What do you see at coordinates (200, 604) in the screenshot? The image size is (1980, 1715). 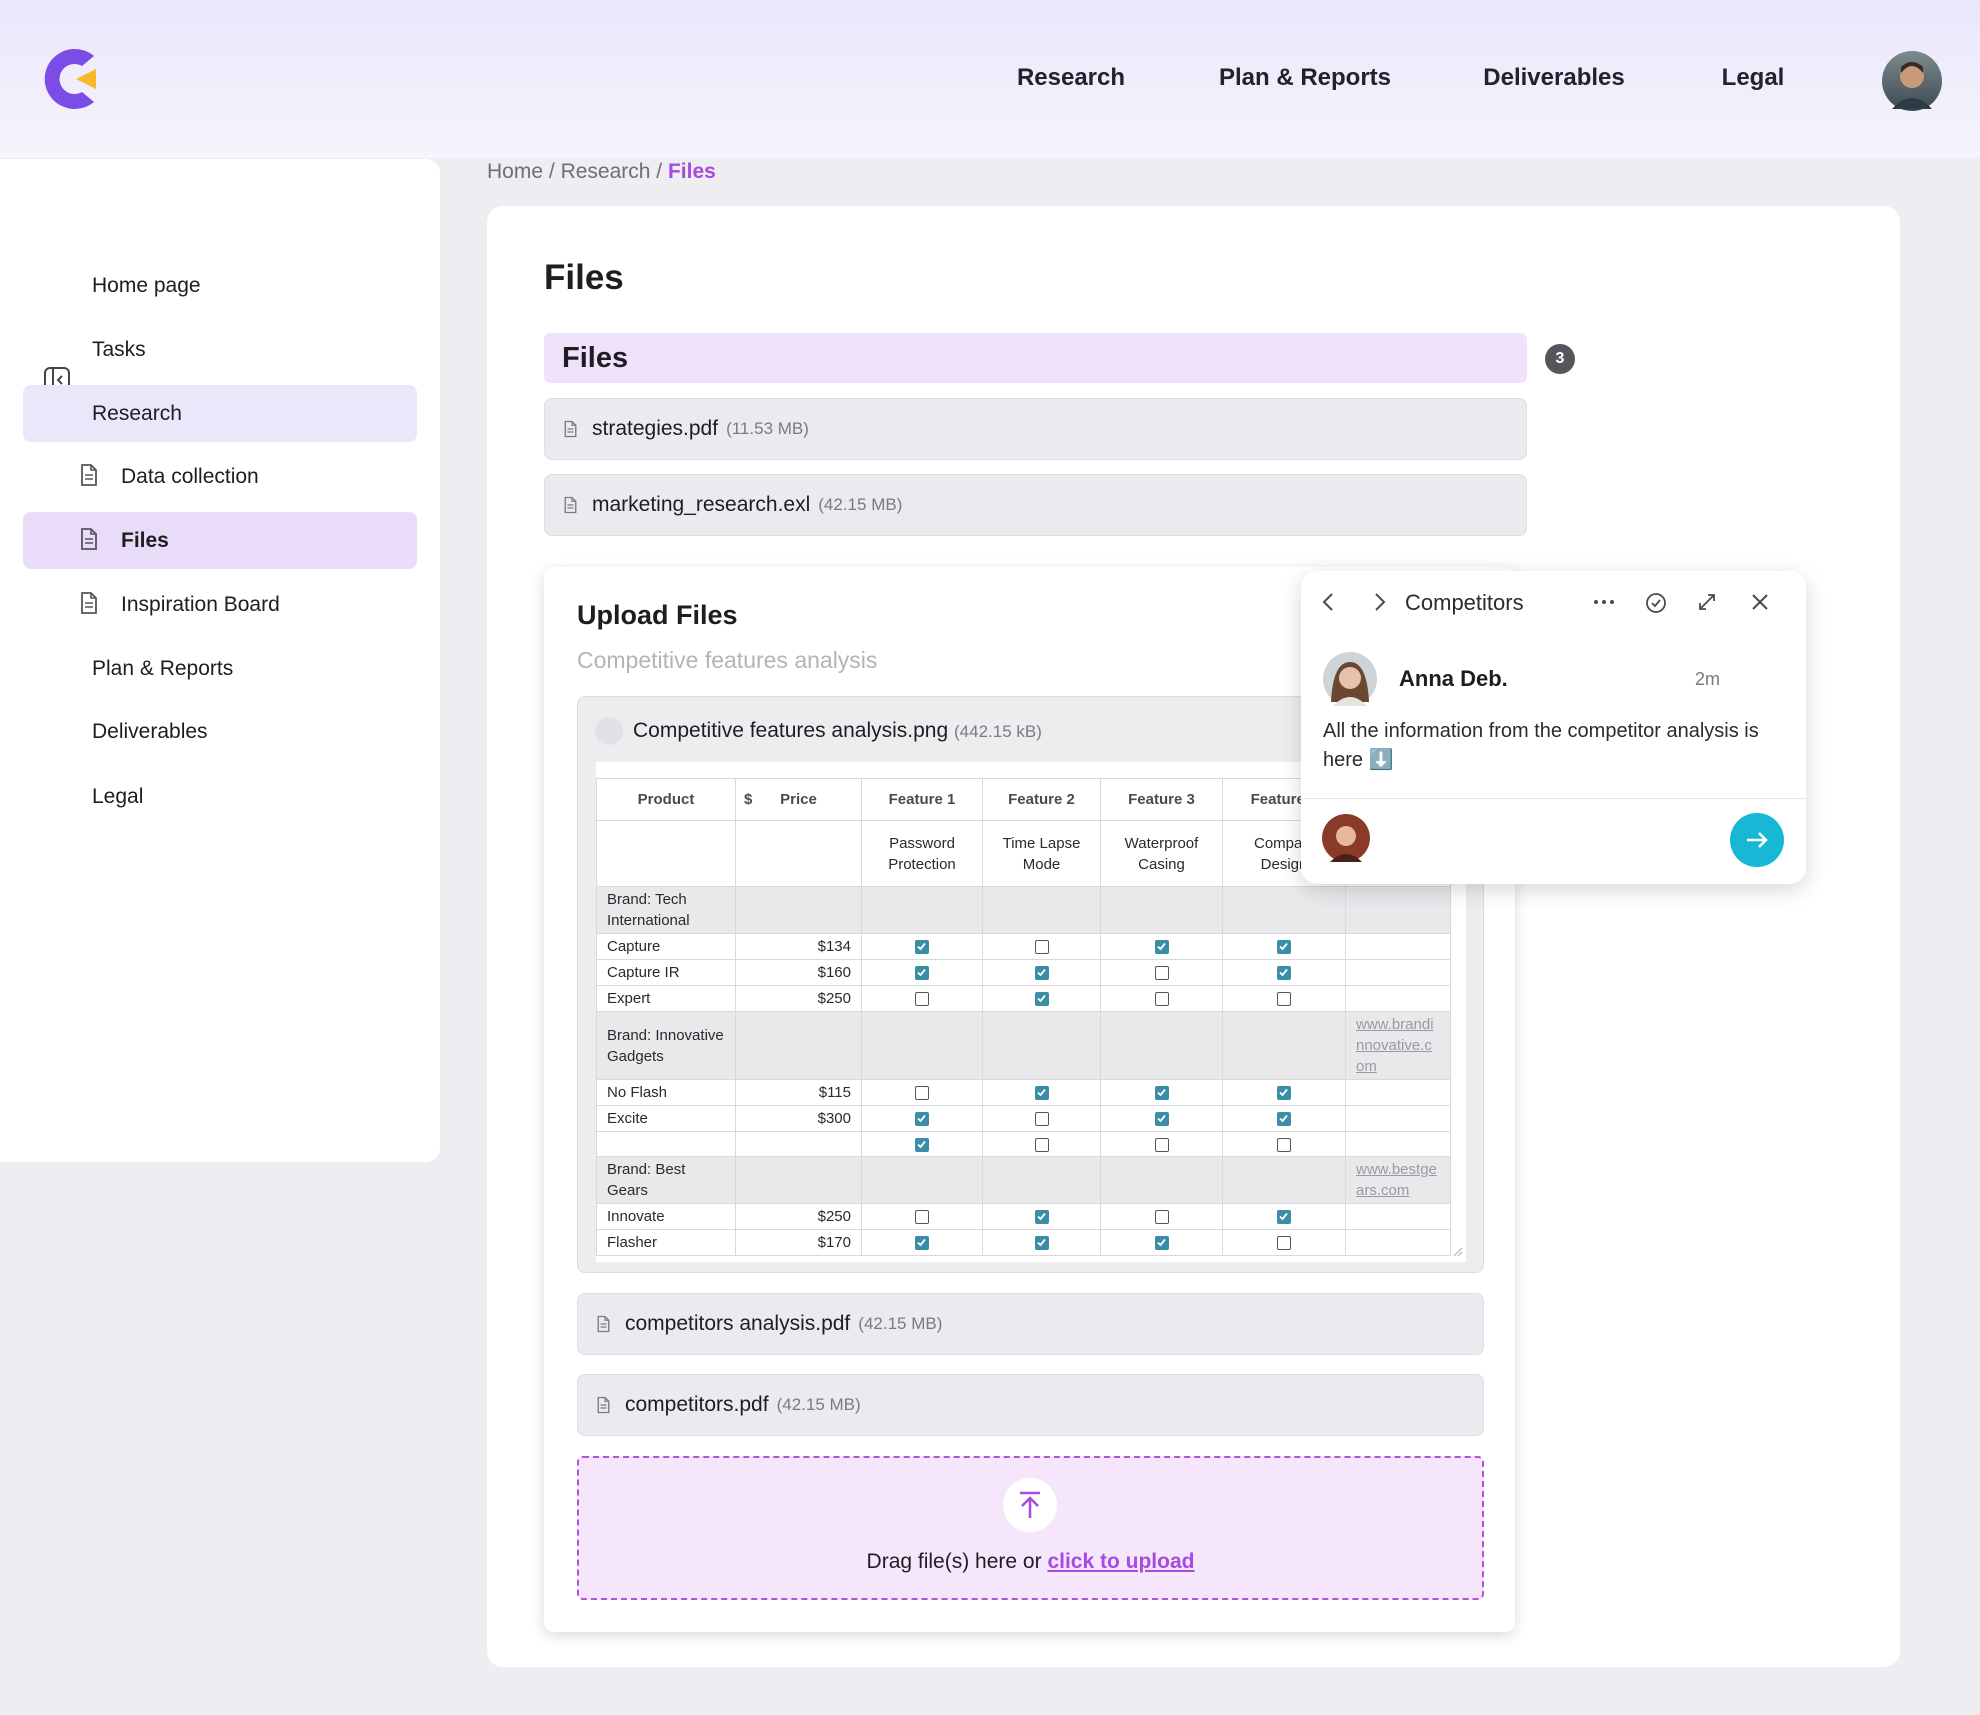 I see `sidebar-label: Inspiration Board` at bounding box center [200, 604].